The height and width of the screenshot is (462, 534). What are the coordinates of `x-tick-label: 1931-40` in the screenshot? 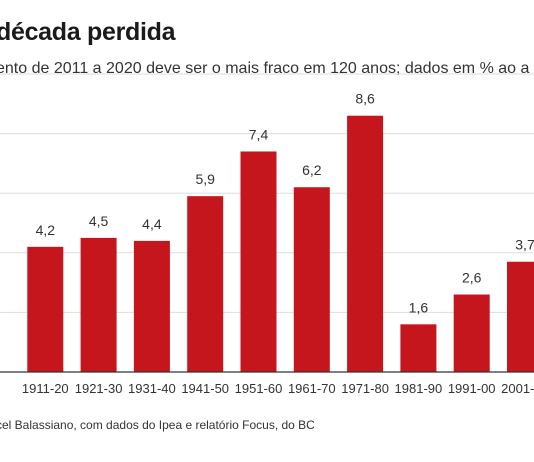 It's located at (152, 388).